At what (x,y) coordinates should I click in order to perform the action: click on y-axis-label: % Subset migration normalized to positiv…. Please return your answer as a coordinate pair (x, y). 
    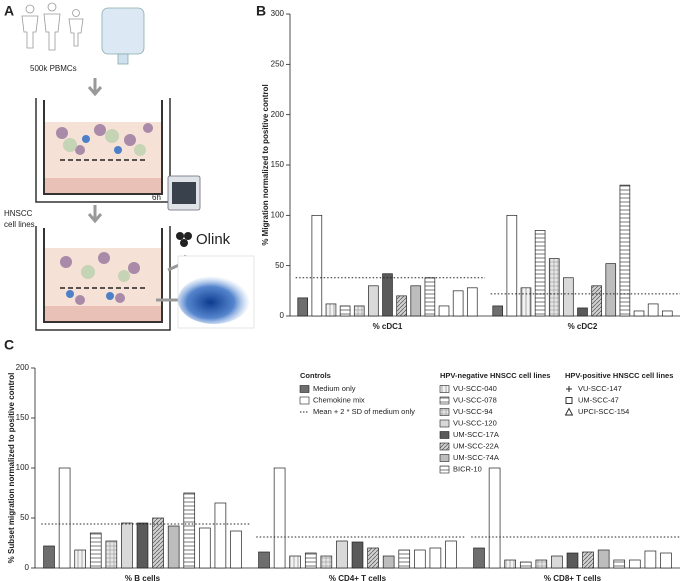
    Looking at the image, I should click on (11, 468).